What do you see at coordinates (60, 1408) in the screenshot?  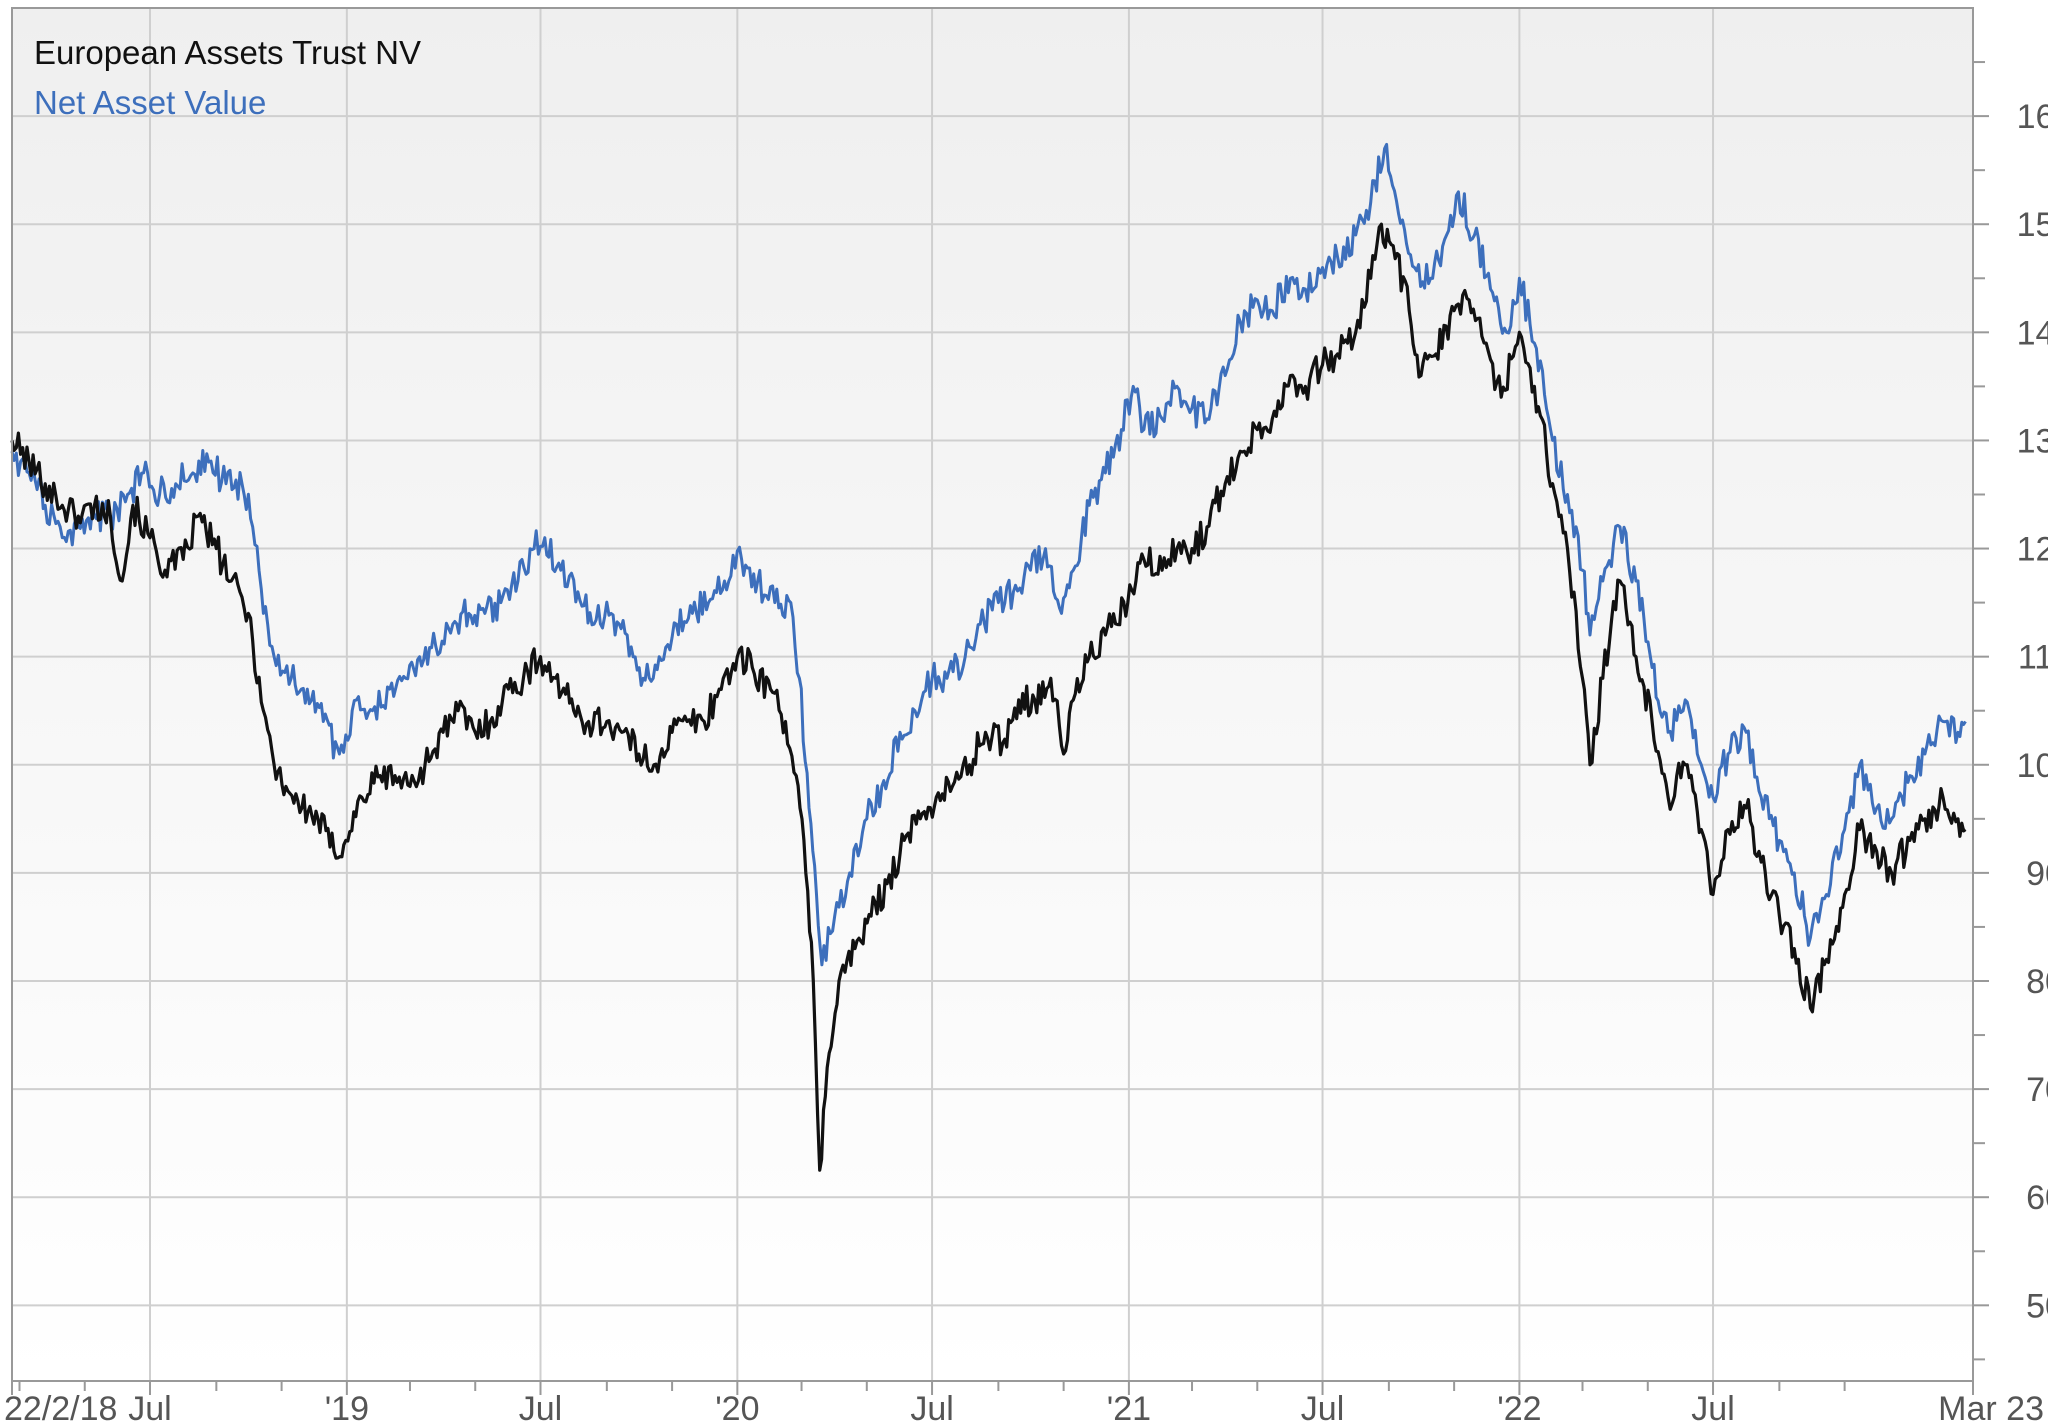 I see `x-tick-label: 22/2/18` at bounding box center [60, 1408].